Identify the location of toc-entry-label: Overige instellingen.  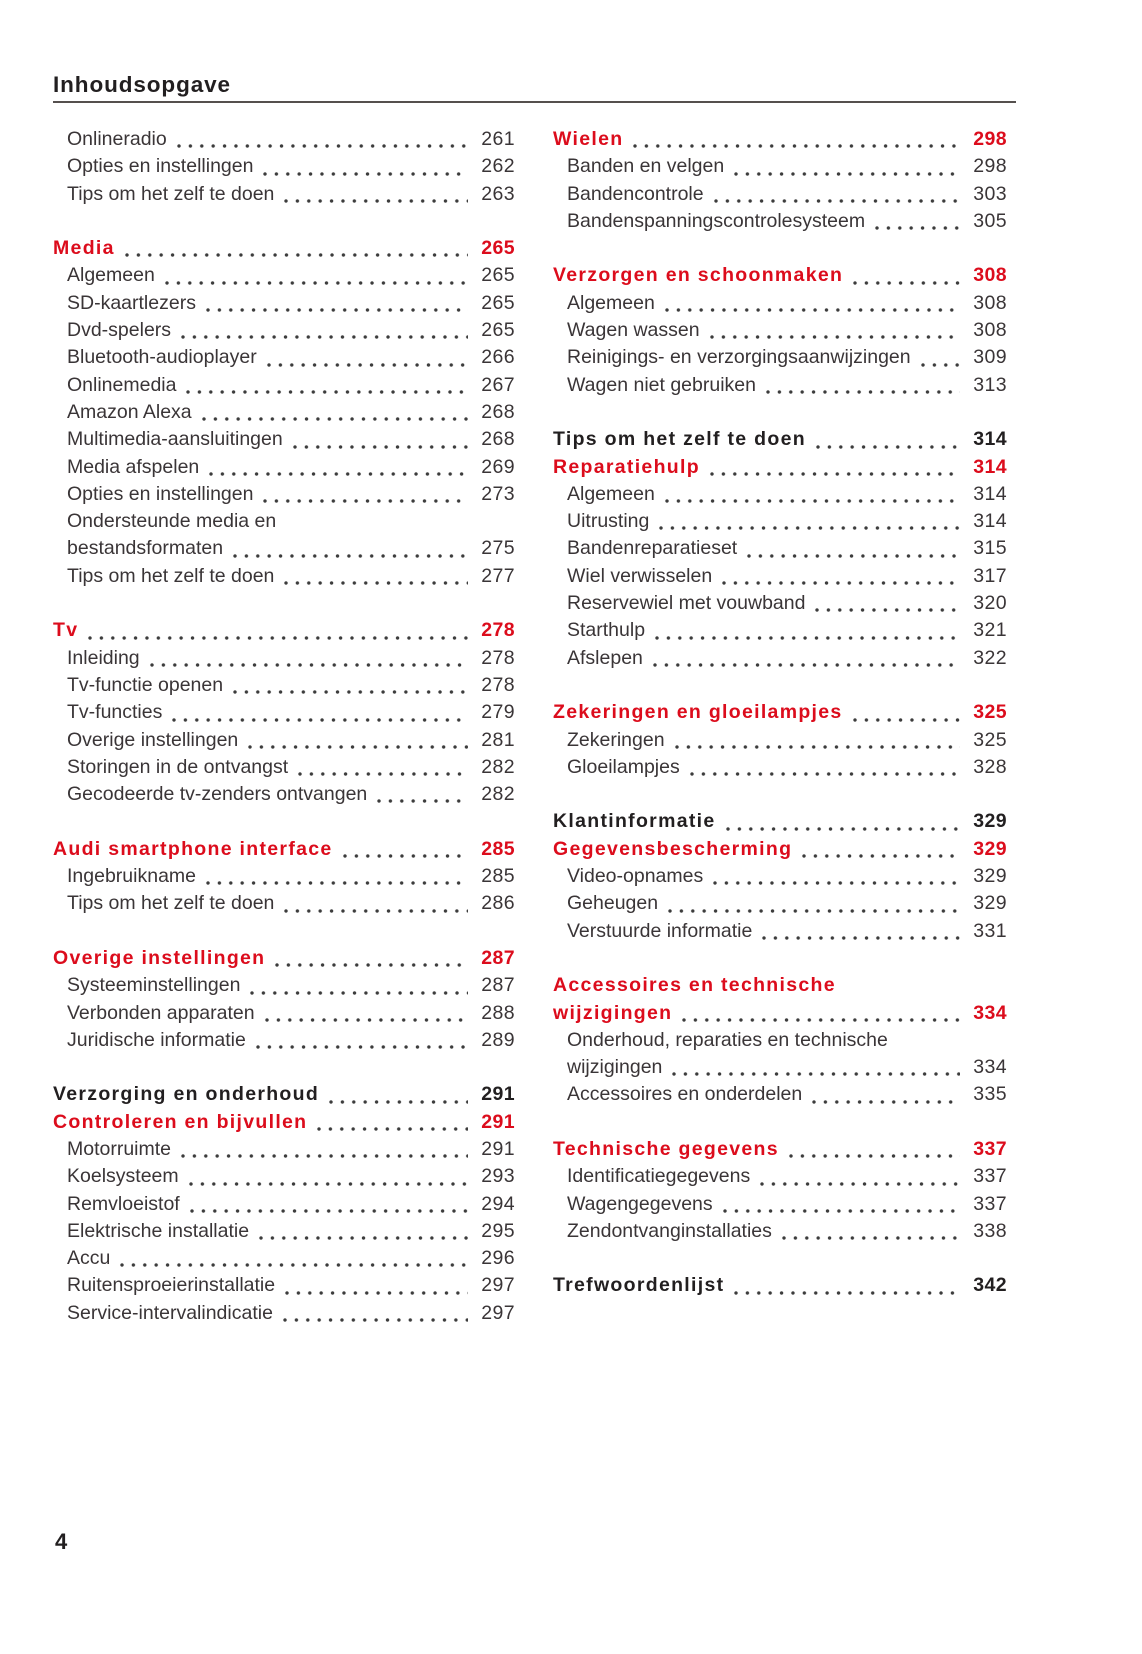
(153, 739).